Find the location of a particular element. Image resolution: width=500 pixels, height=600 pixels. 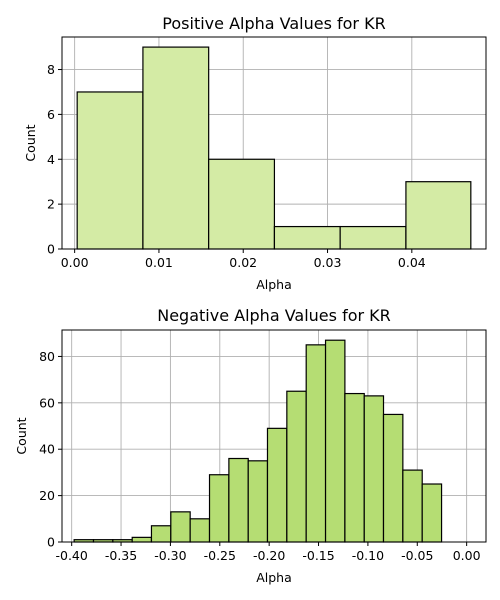

y-tick-label: 6 is located at coordinates (51, 114).